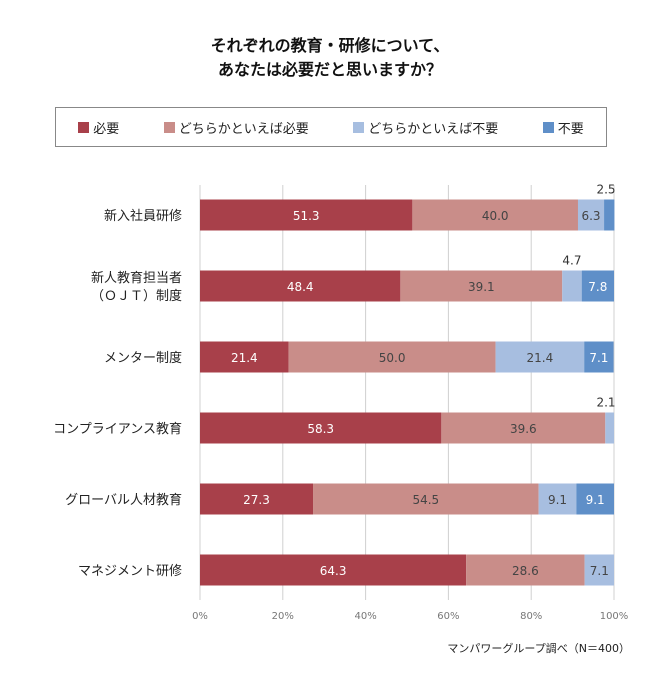  Describe the element at coordinates (117, 429) in the screenshot. I see `category-label: コンプライアンス教育` at that location.